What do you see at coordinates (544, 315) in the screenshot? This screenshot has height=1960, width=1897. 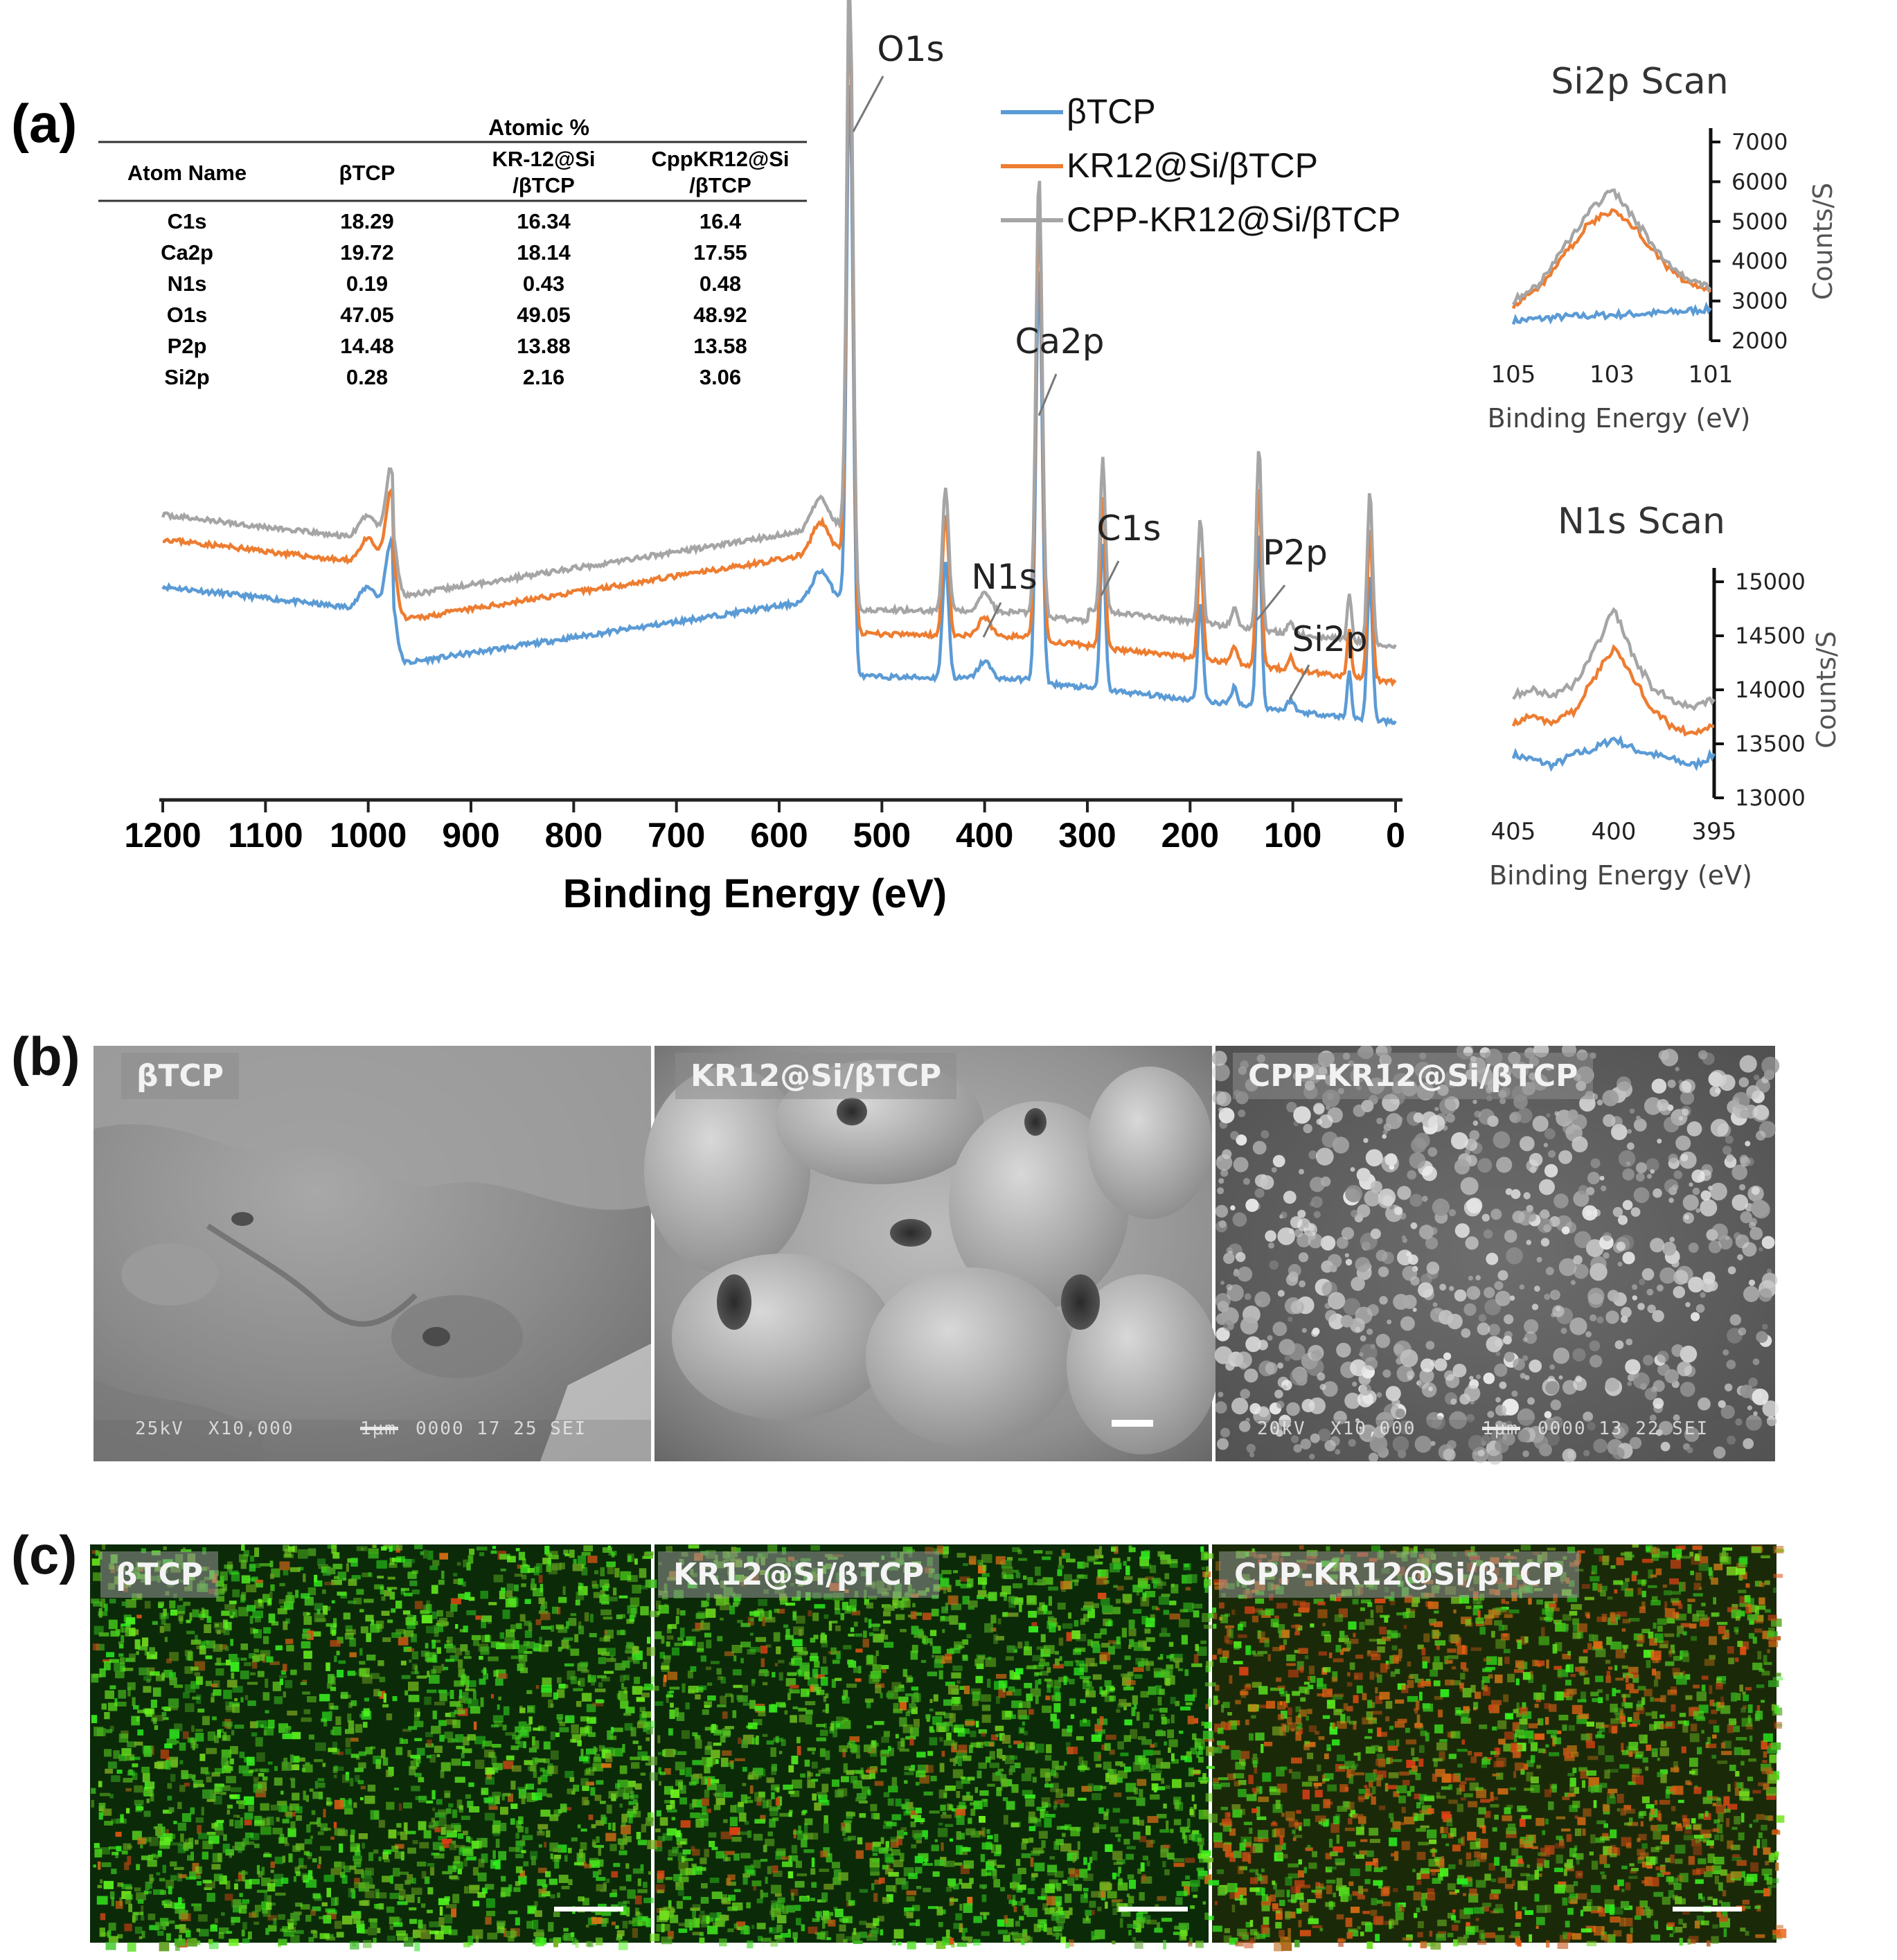 I see `table-cell: 49.05` at bounding box center [544, 315].